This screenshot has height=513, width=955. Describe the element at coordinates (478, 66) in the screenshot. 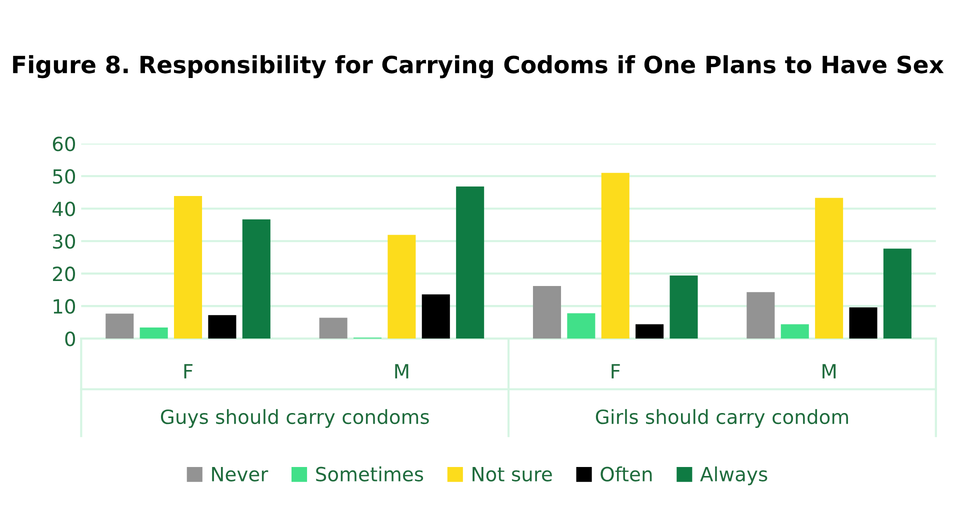

I see `chart-title: Figure 8. Responsibility for Carrying Codoms if One Plans to Have Sex` at that location.